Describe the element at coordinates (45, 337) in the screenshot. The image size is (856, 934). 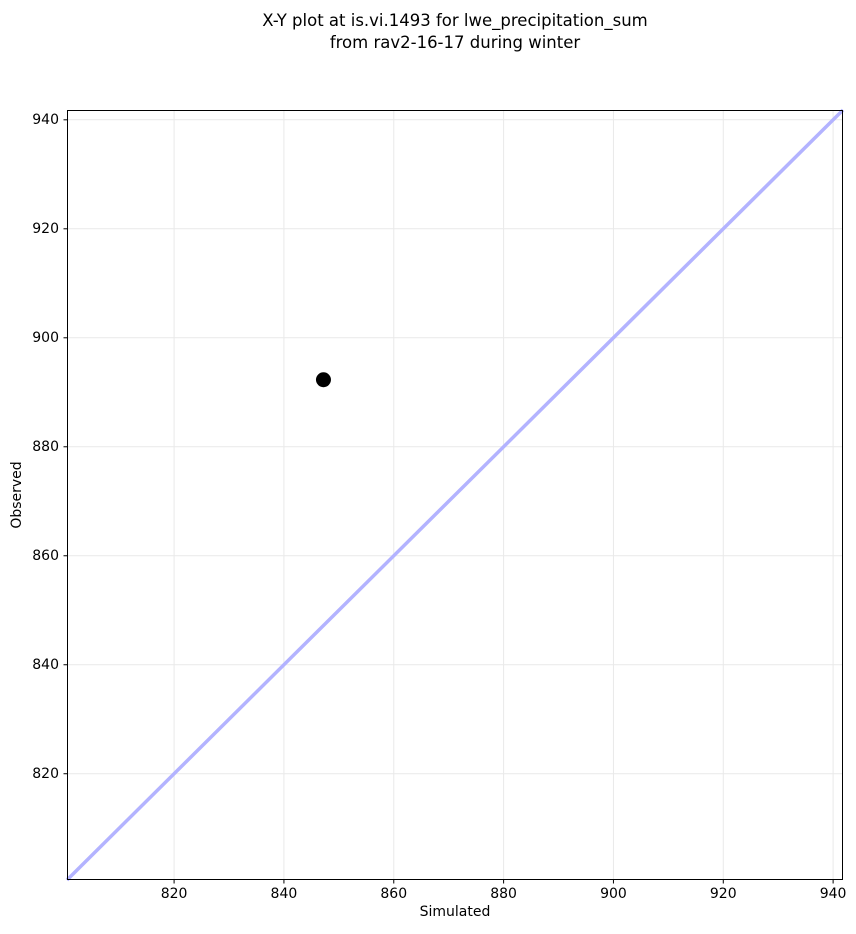
I see `y-tick-label: 900` at that location.